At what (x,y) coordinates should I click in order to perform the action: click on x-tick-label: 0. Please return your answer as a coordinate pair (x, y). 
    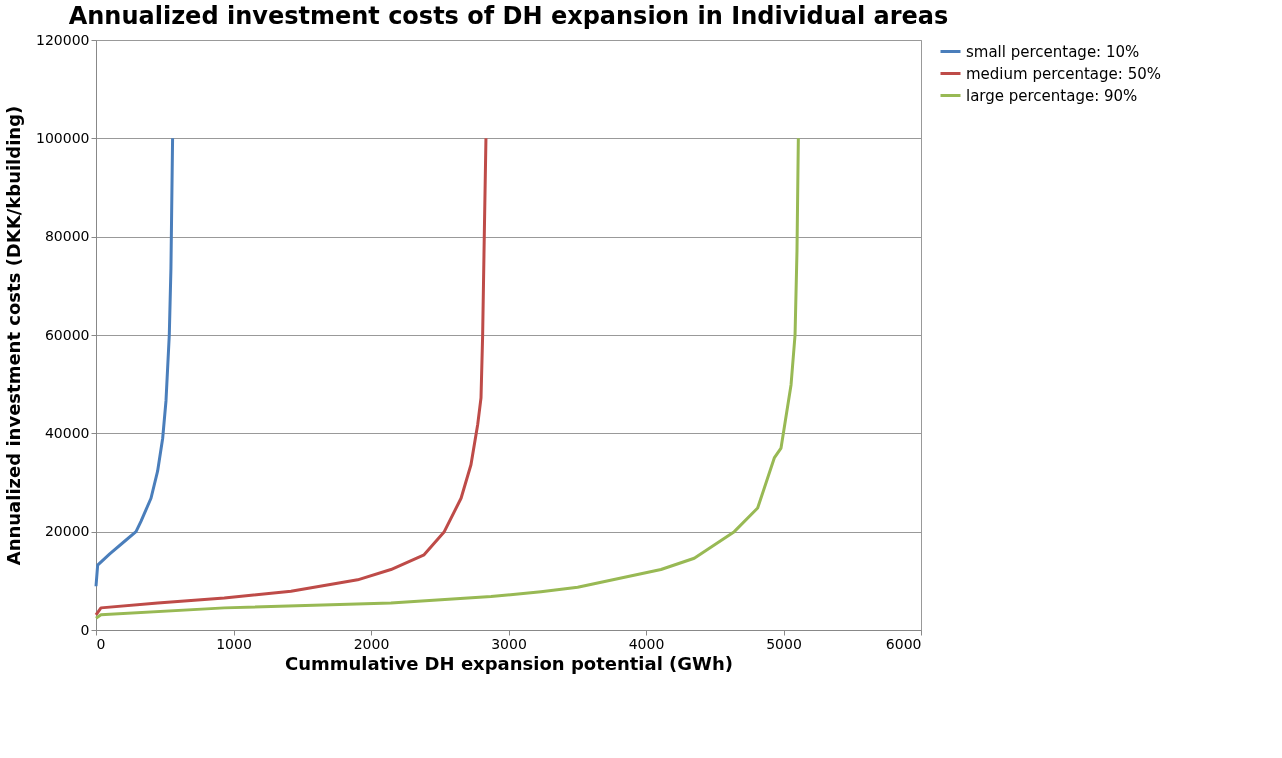
    Looking at the image, I should click on (101, 643).